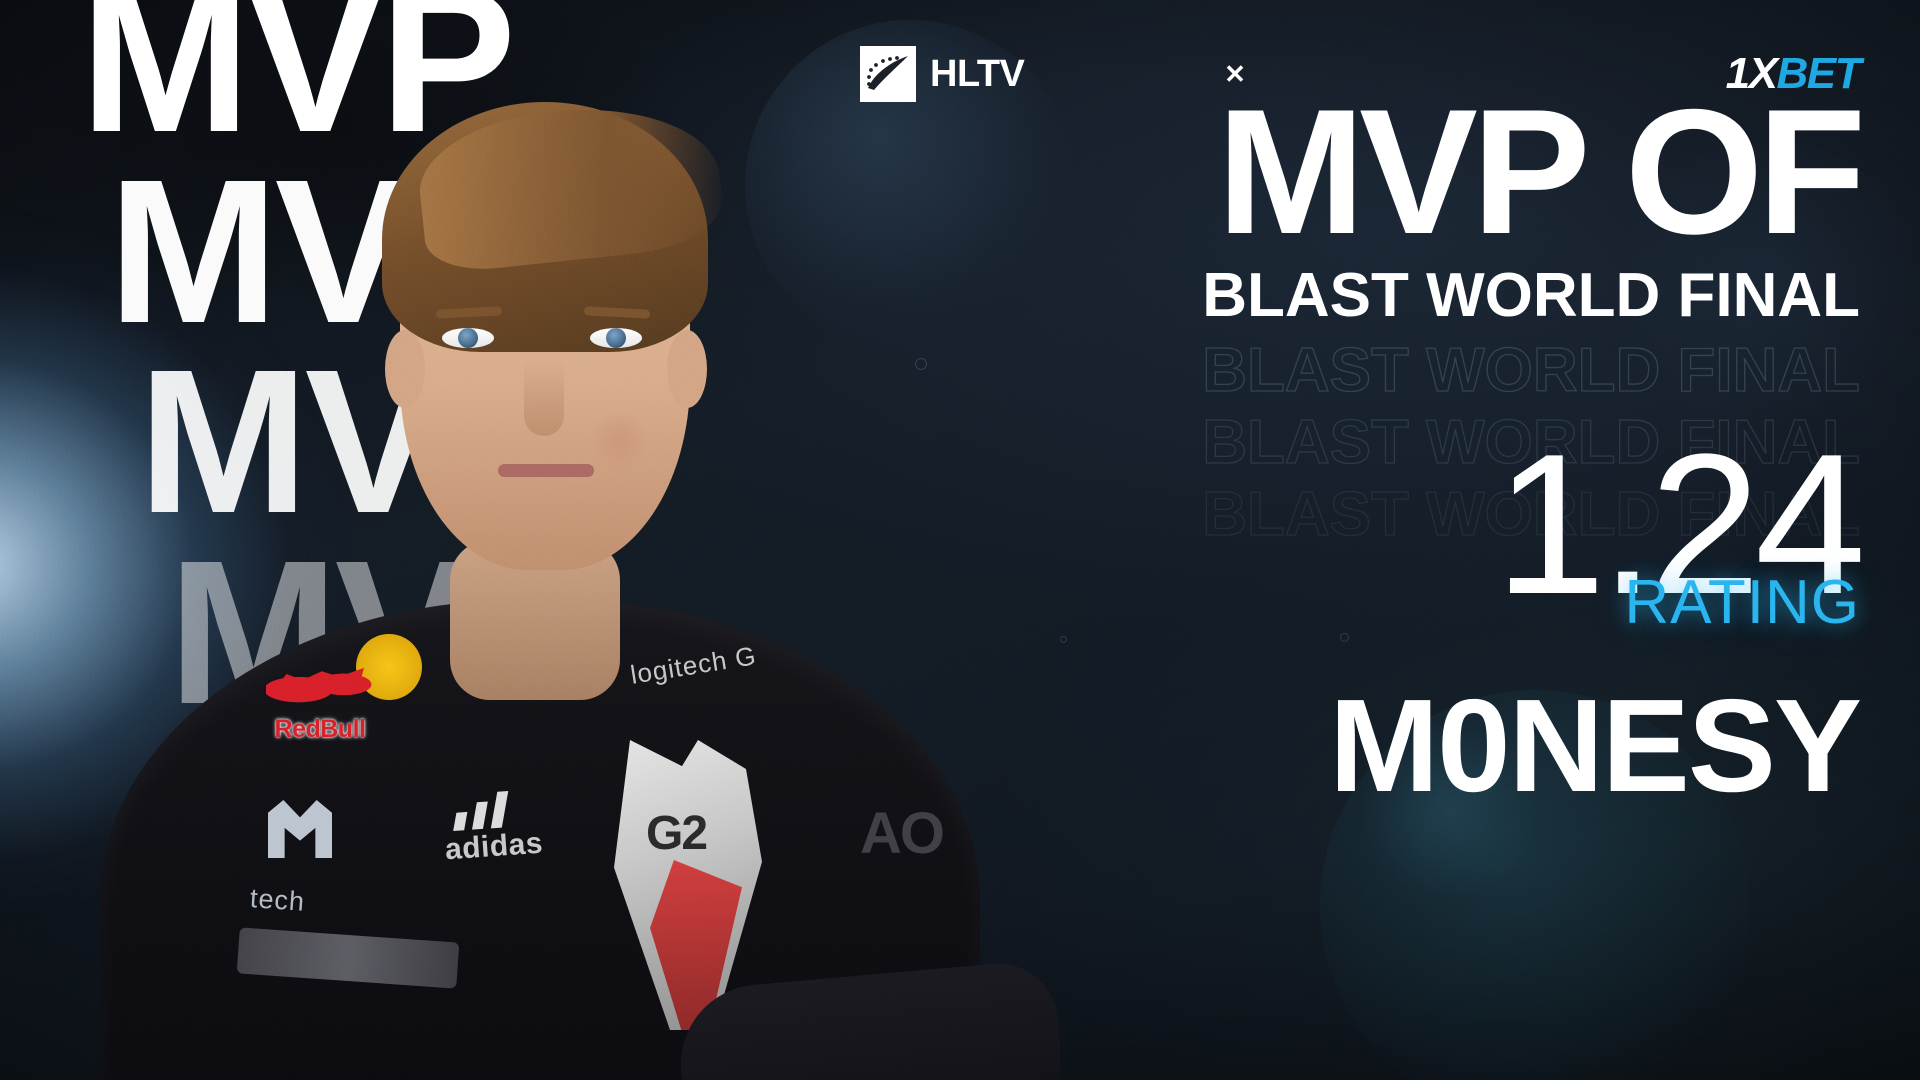 This screenshot has height=1080, width=1920. I want to click on chest-sponsor-right: AO, so click(902, 833).